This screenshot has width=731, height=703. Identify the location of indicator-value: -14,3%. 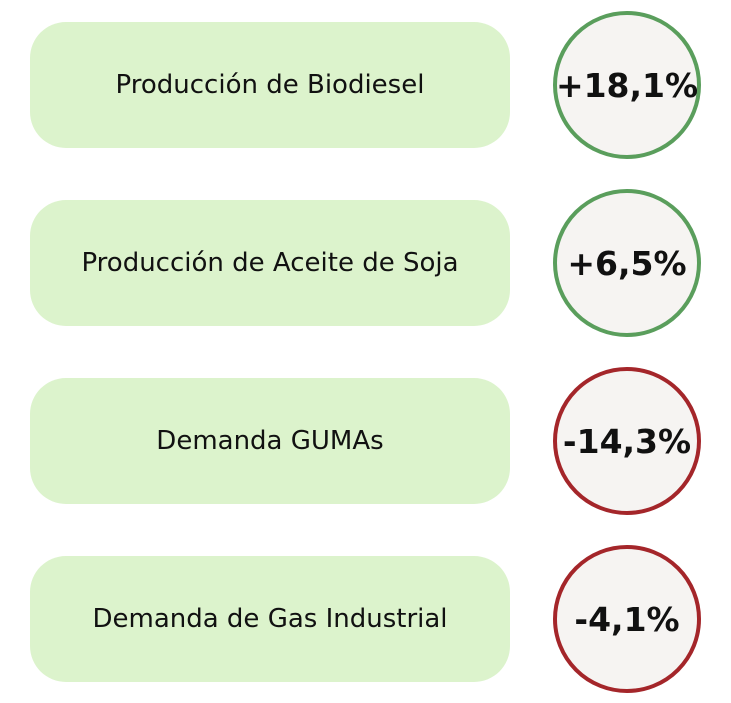
(627, 441).